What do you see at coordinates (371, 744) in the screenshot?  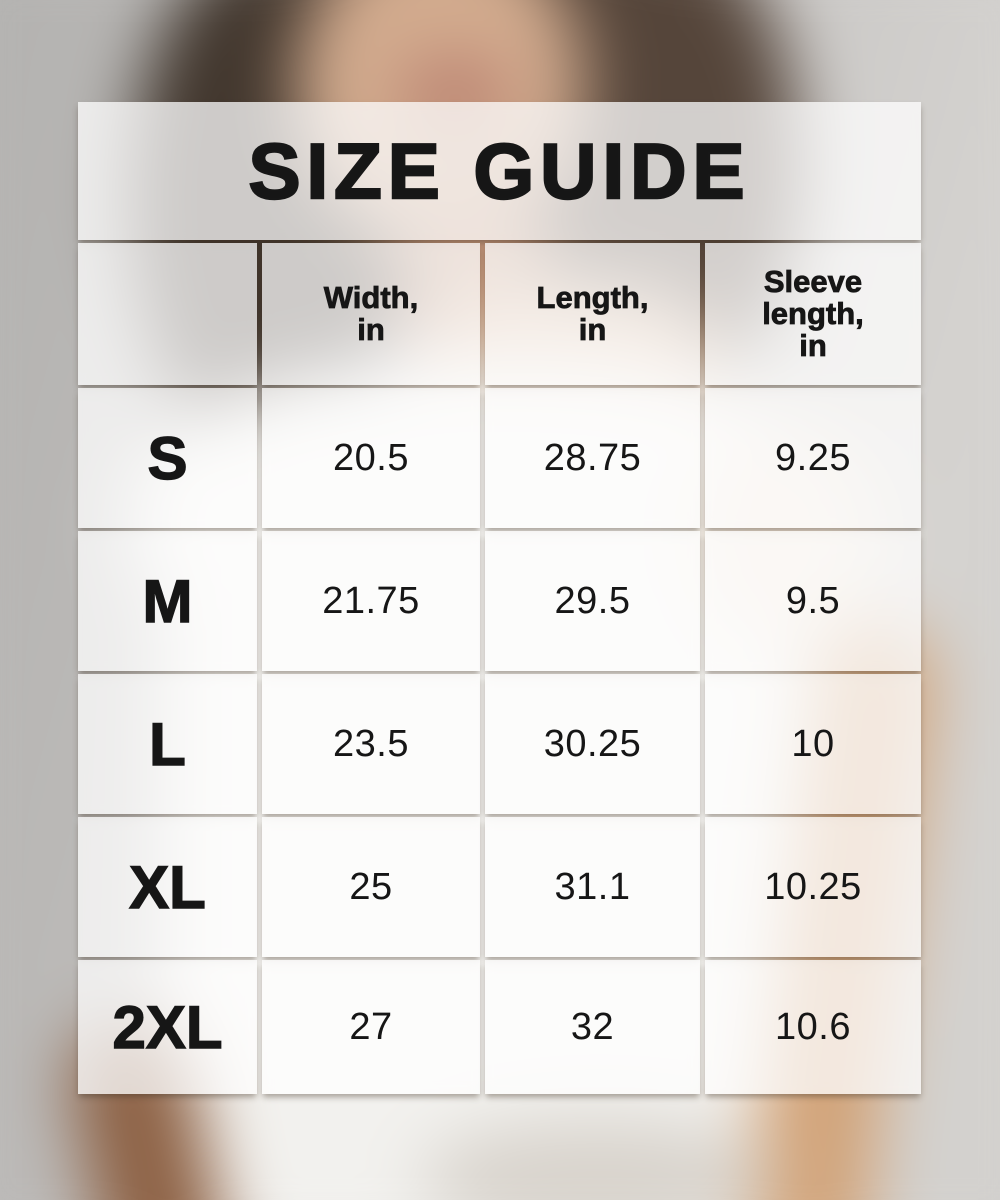 I see `value-l-width: 23.5` at bounding box center [371, 744].